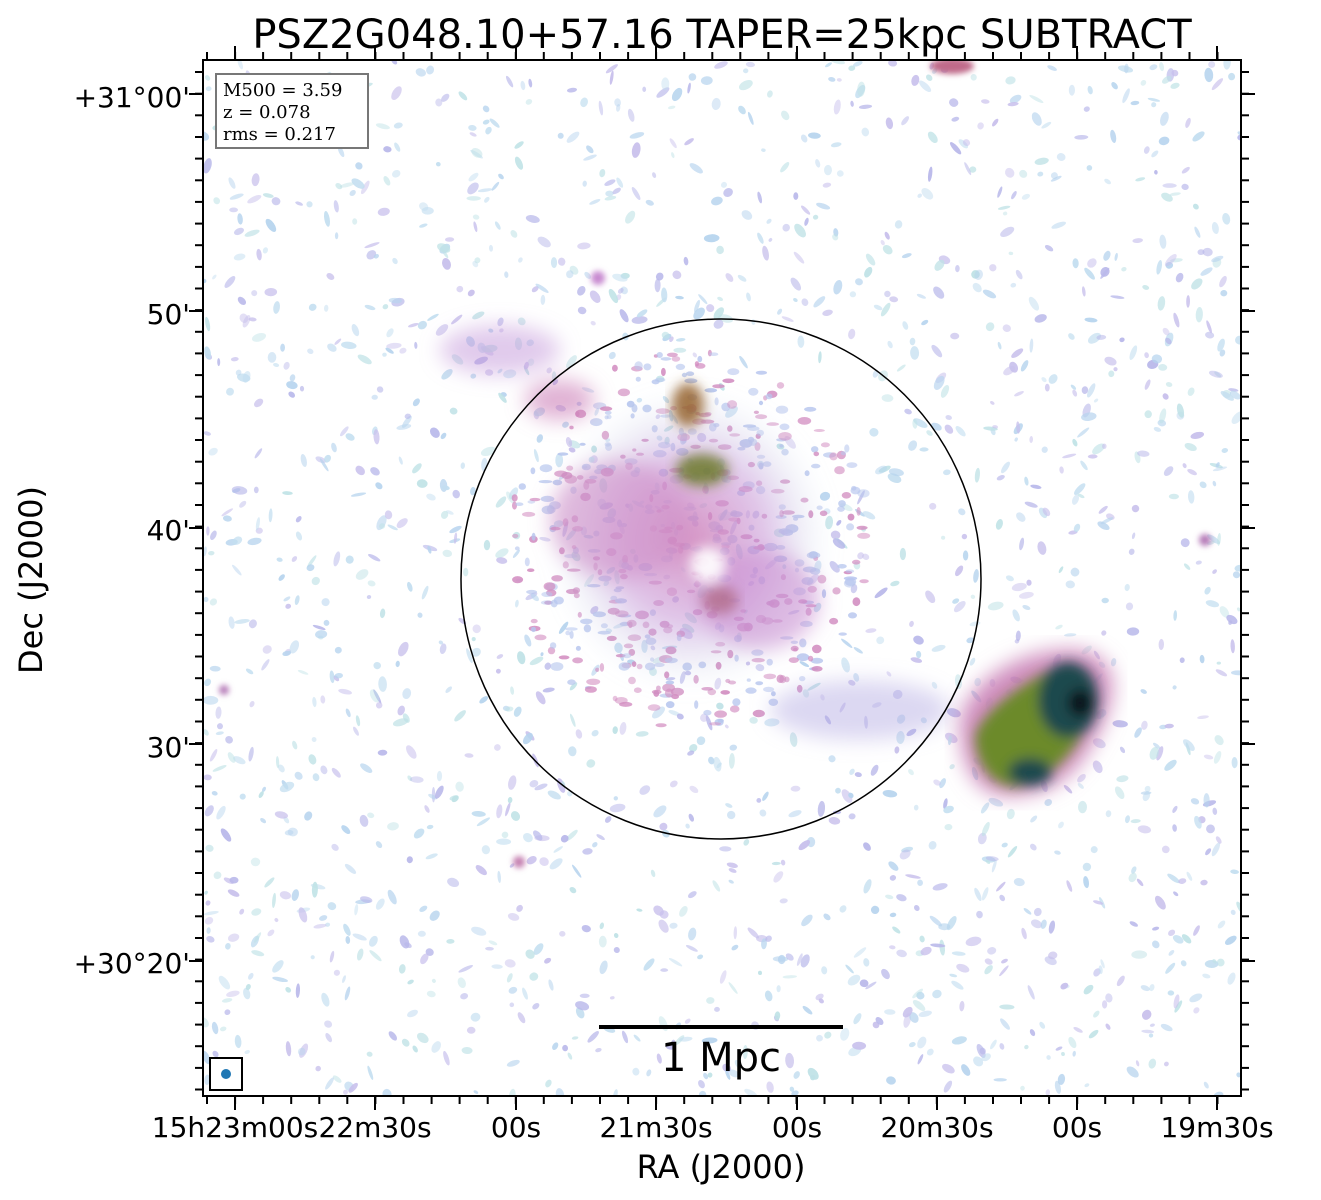 This screenshot has width=1321, height=1200. What do you see at coordinates (267, 112) in the screenshot?
I see `info-redshift: z = 0.078` at bounding box center [267, 112].